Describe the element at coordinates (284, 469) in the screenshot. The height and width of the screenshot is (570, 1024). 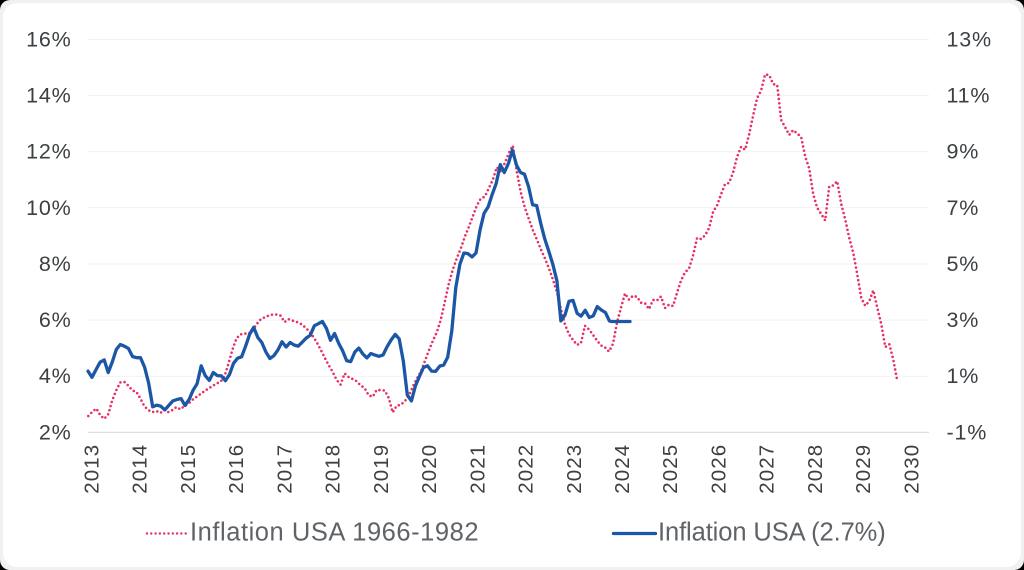
I see `svg-text: 2017` at that location.